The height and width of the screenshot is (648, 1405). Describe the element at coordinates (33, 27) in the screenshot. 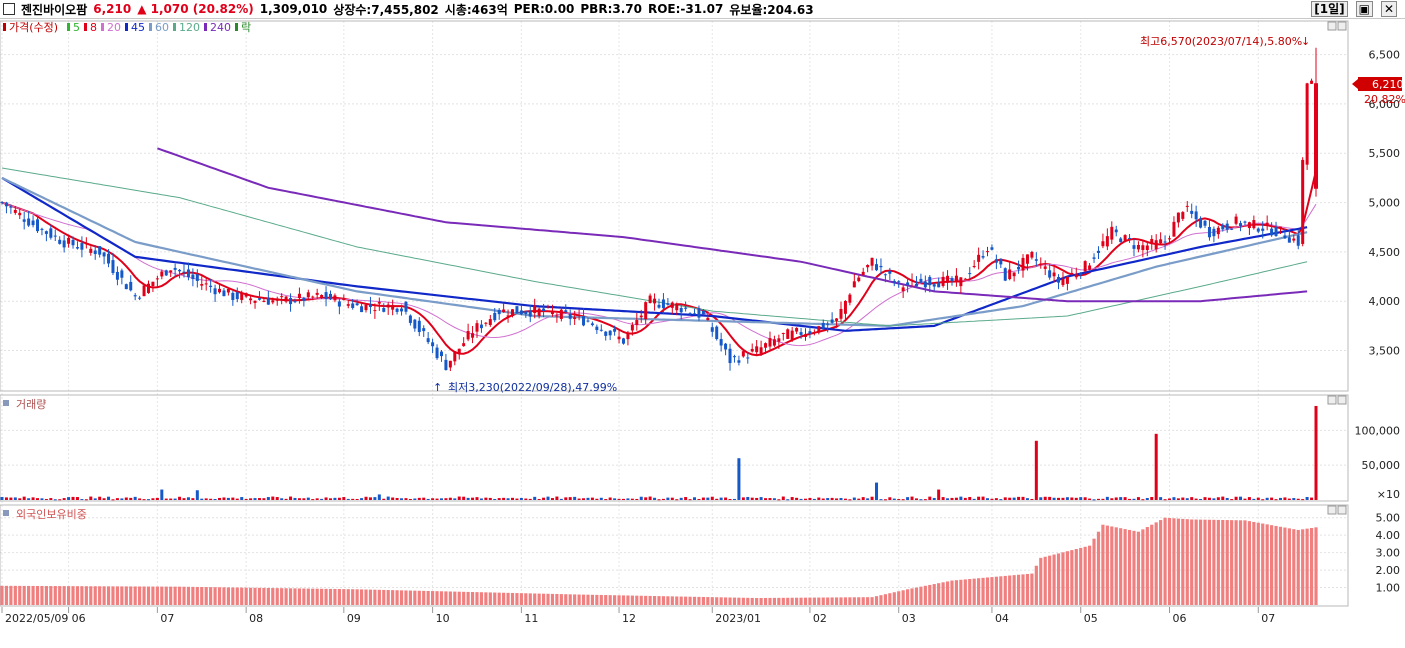

I see `price-legend-item: 가격(수정)` at that location.